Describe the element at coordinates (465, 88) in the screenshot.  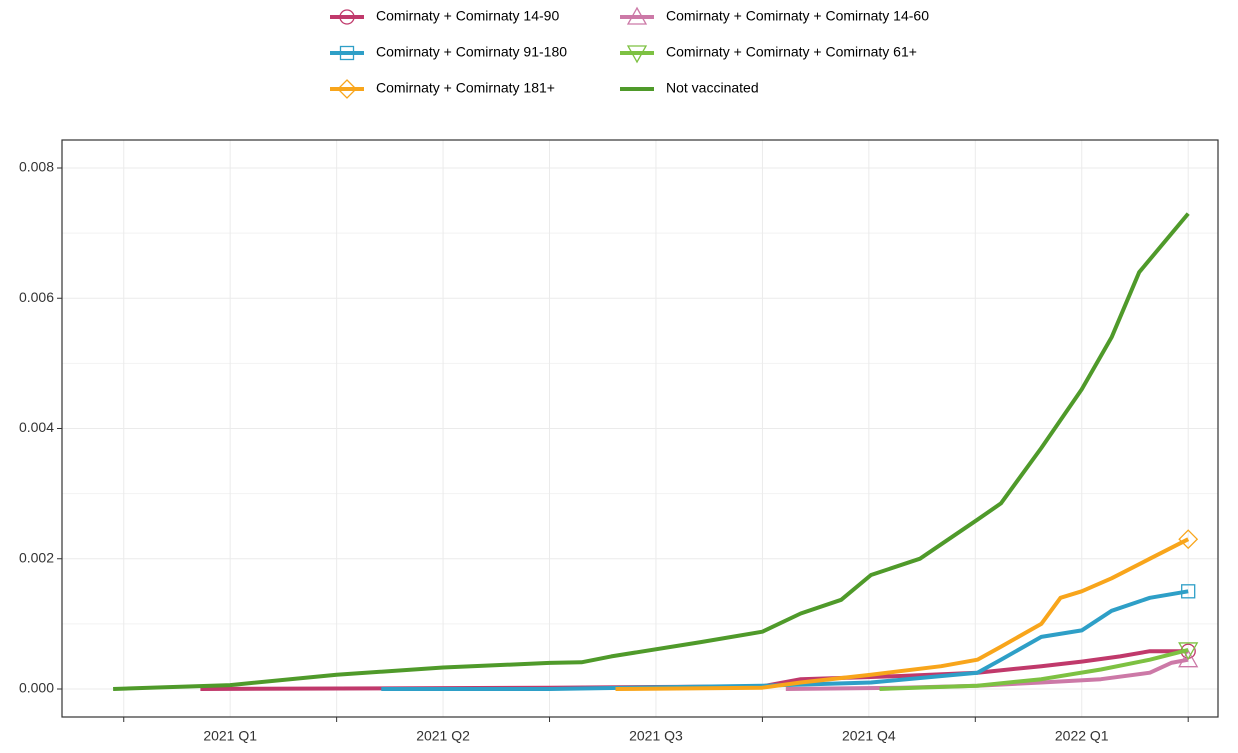
I see `legend-label: Comirnaty + Comirnaty 181+` at that location.